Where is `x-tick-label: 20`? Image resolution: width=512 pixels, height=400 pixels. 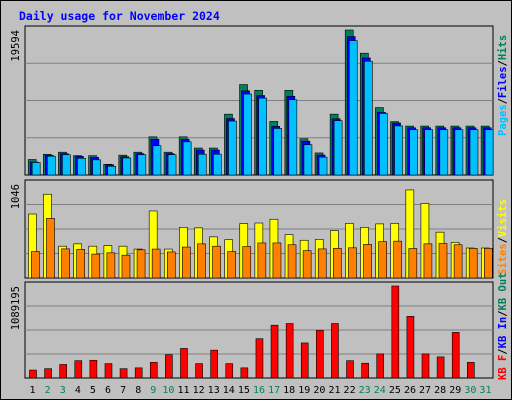 x-tick-label: 20 is located at coordinates (319, 390).